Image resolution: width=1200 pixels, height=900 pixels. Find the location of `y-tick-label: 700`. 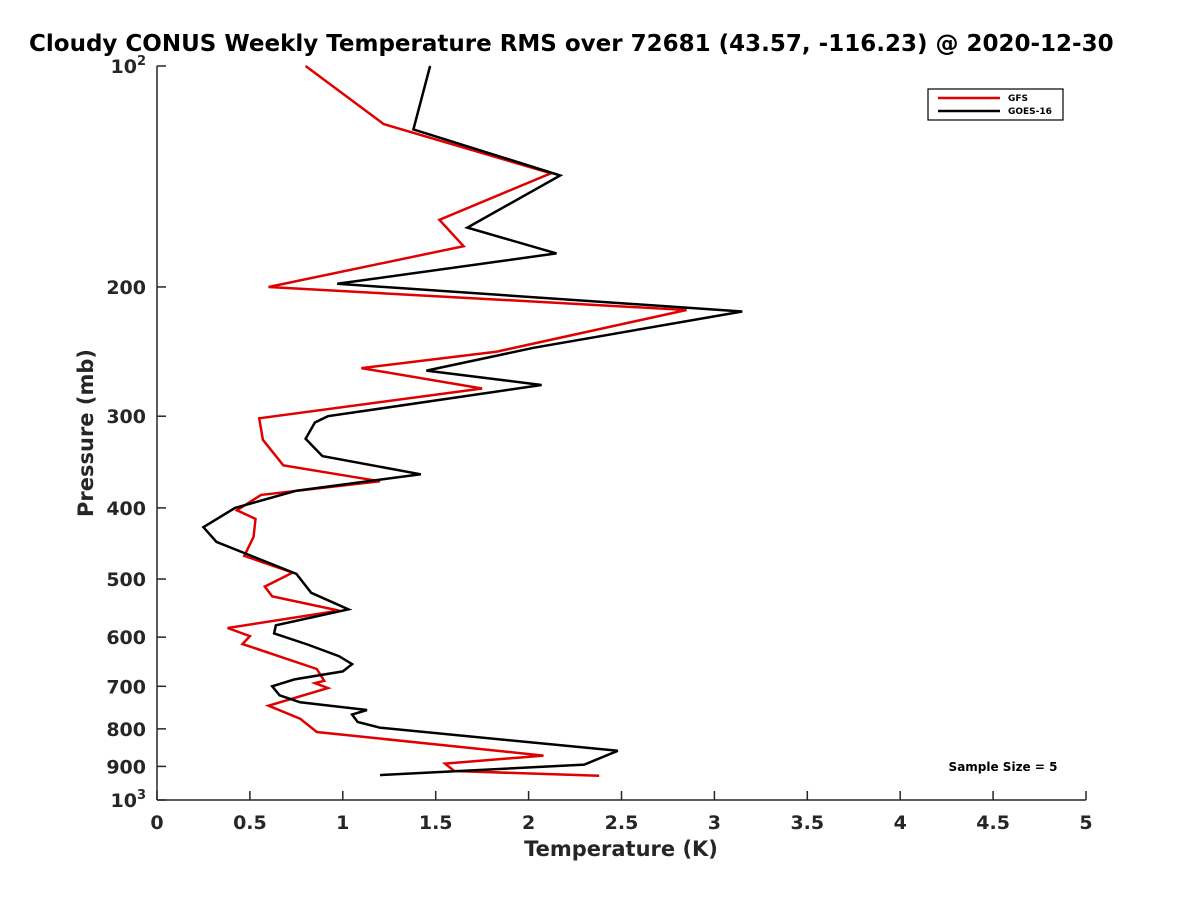

y-tick-label: 700 is located at coordinates (126, 687).